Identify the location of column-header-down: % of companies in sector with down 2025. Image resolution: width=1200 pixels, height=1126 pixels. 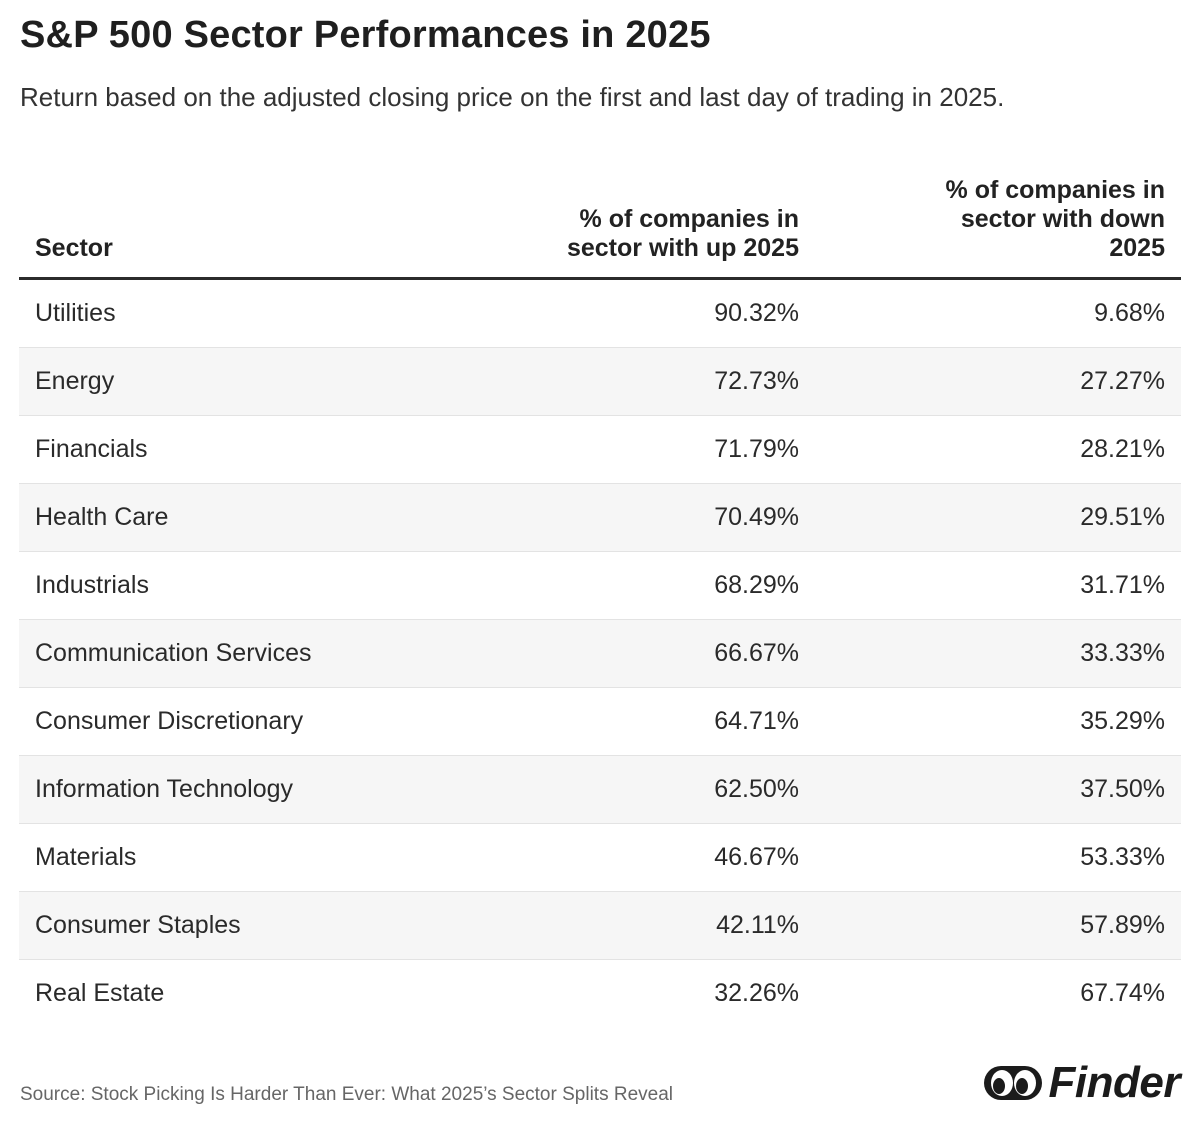
(1055, 219).